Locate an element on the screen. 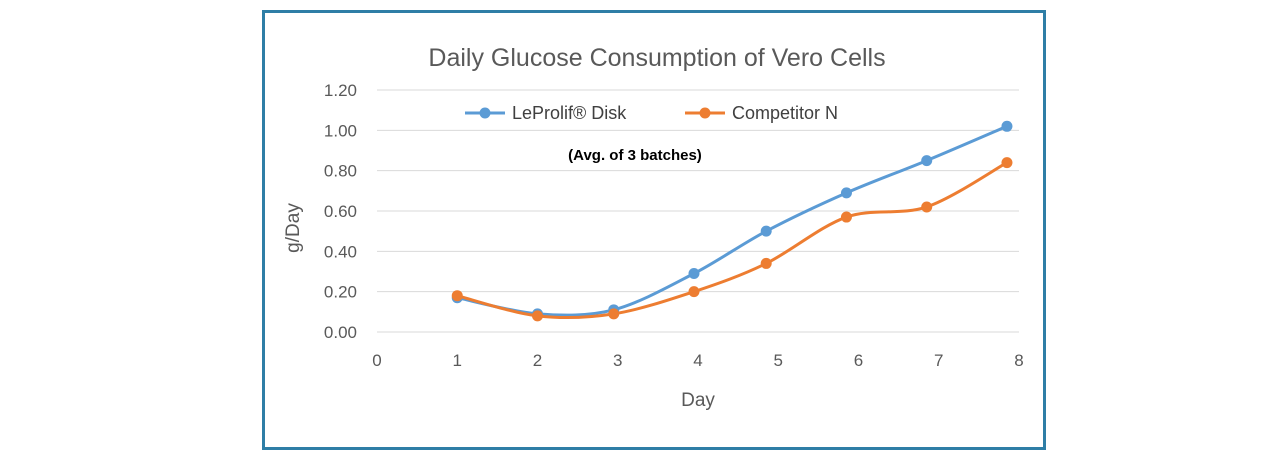 This screenshot has width=1280, height=465. y-axis-label: g/Day is located at coordinates (293, 228).